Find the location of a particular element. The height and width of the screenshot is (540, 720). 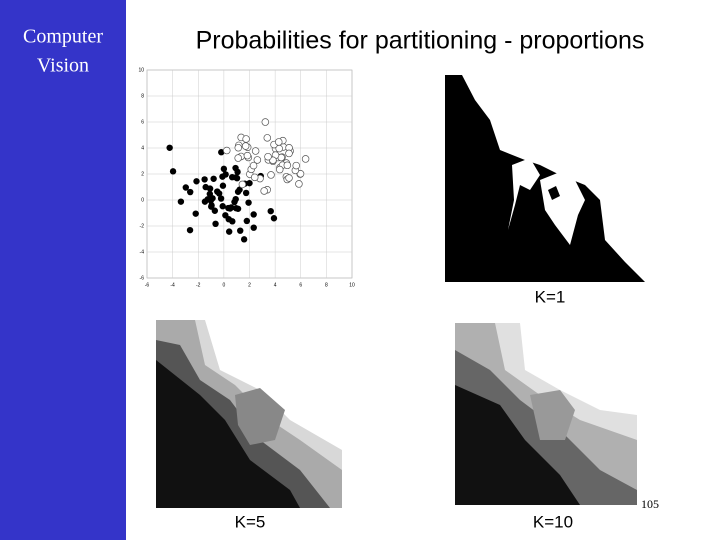

x-tick-label: 4 is located at coordinates (275, 285).